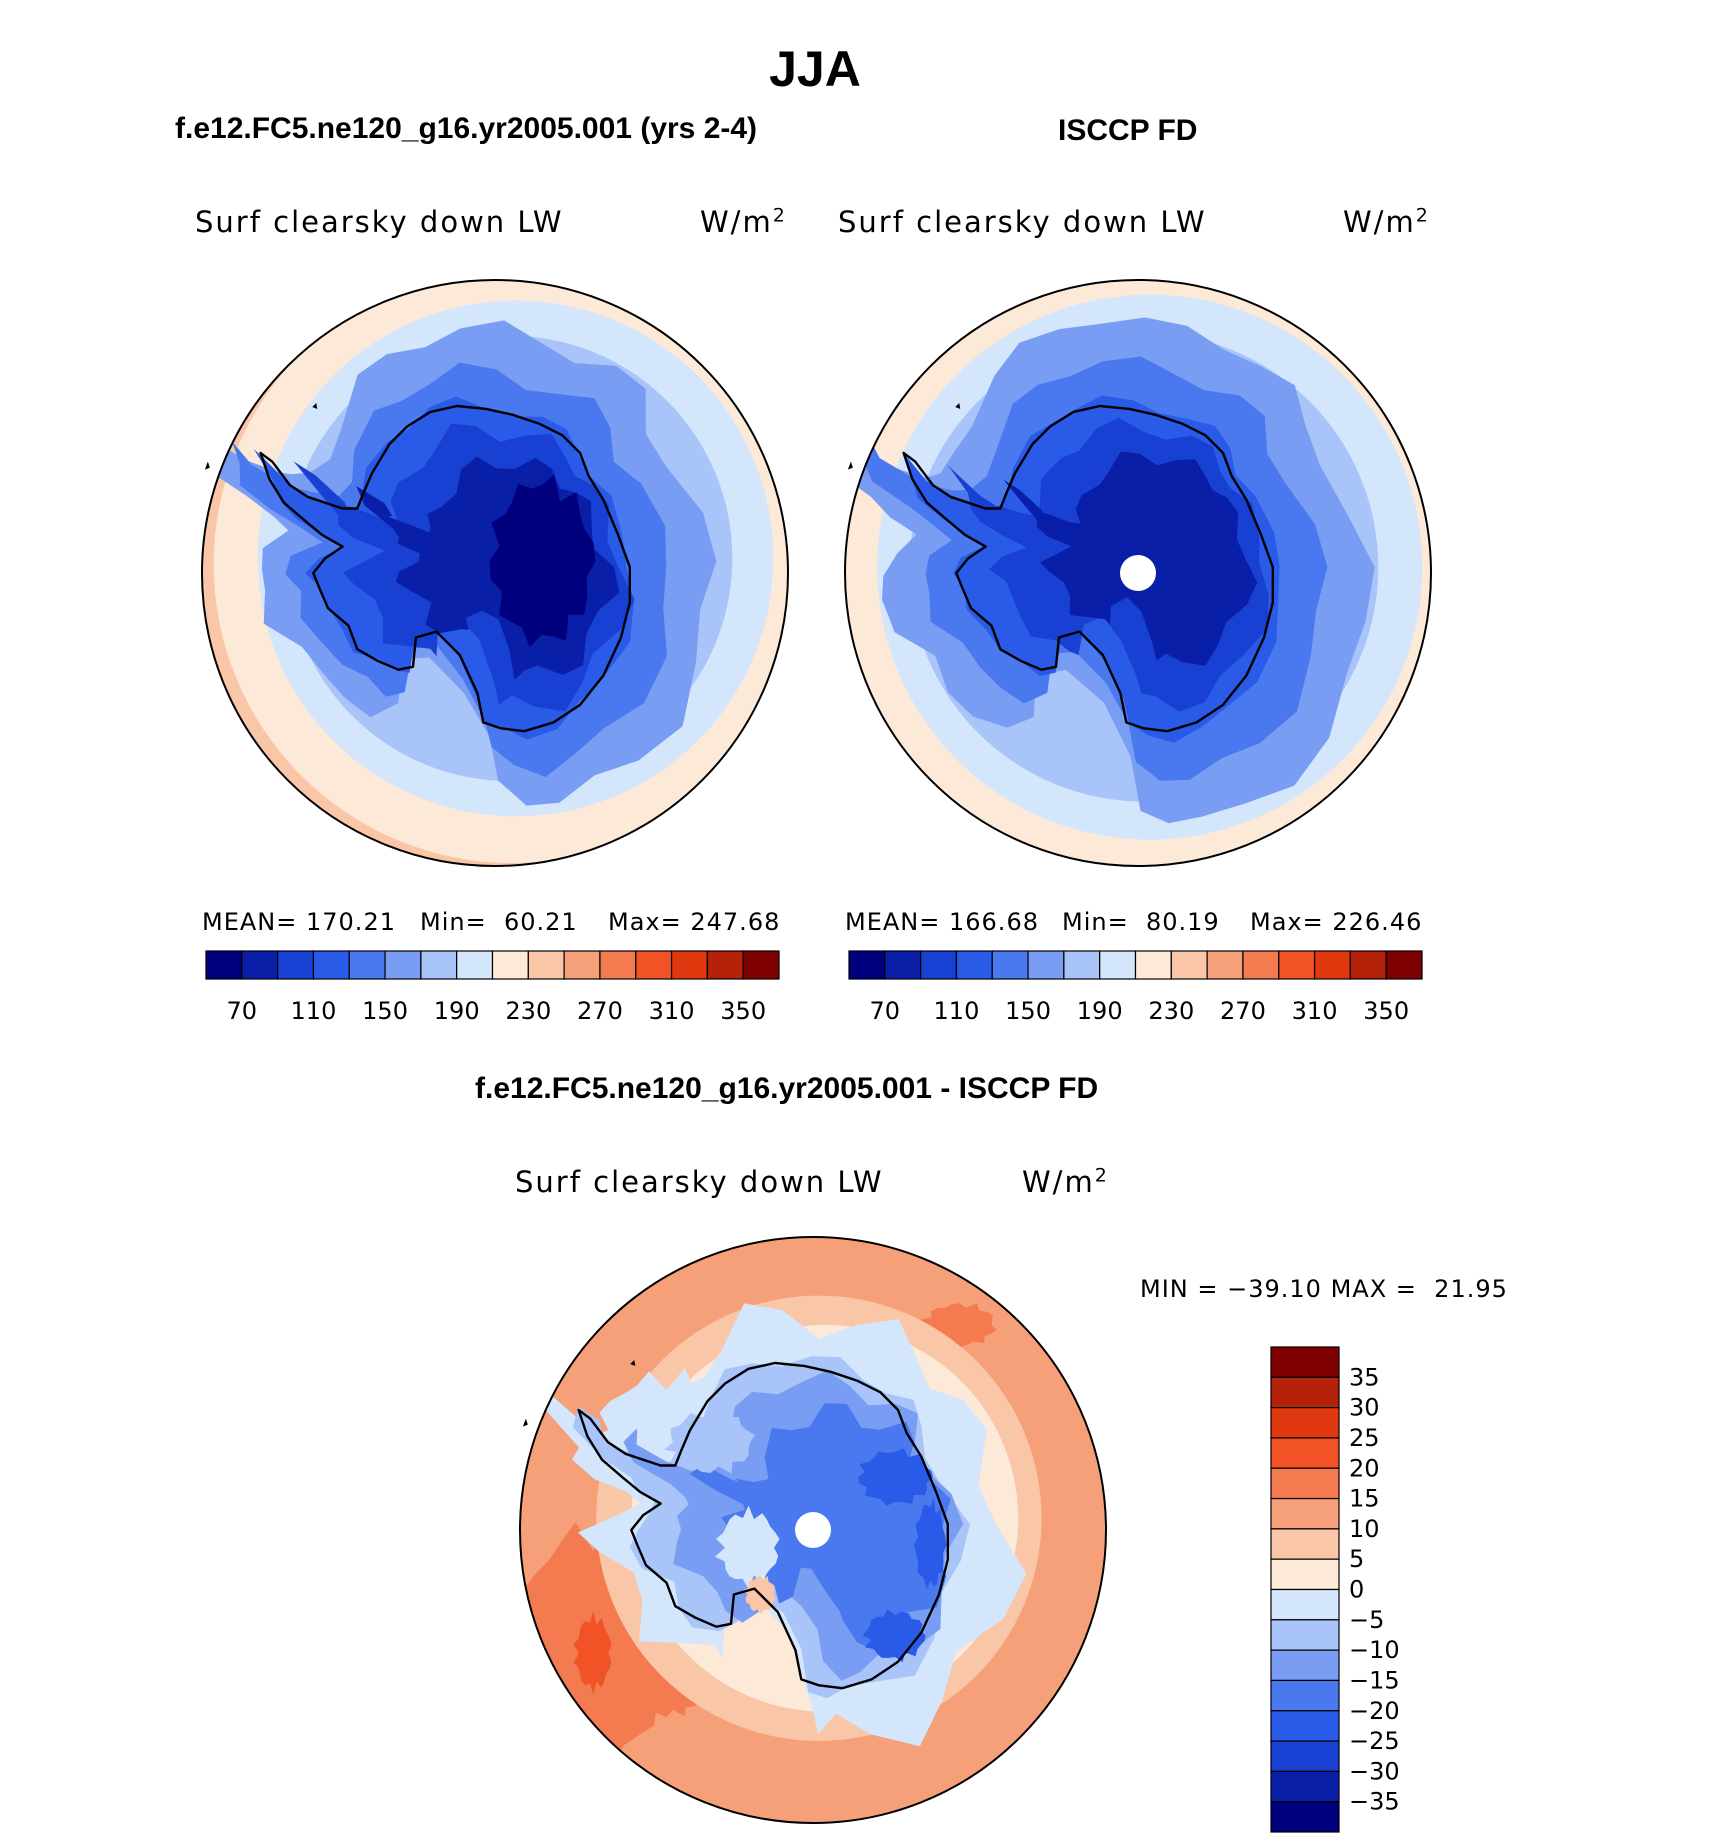  I want to click on panel3-map, so click(813, 1530).